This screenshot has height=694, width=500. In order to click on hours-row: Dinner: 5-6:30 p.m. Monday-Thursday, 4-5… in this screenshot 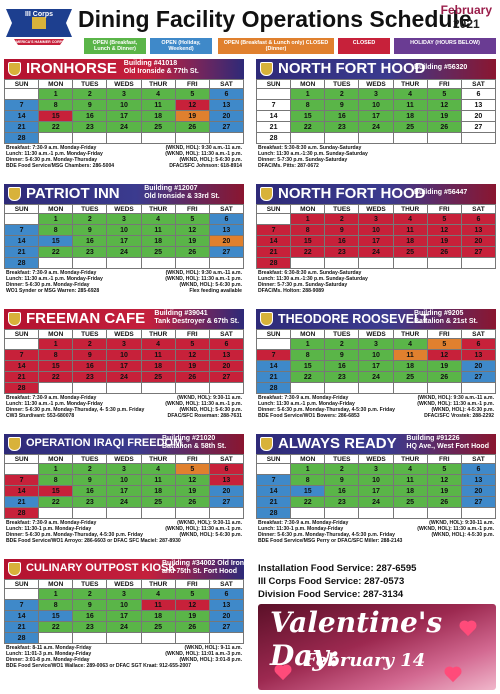, I will do `click(376, 410)`.